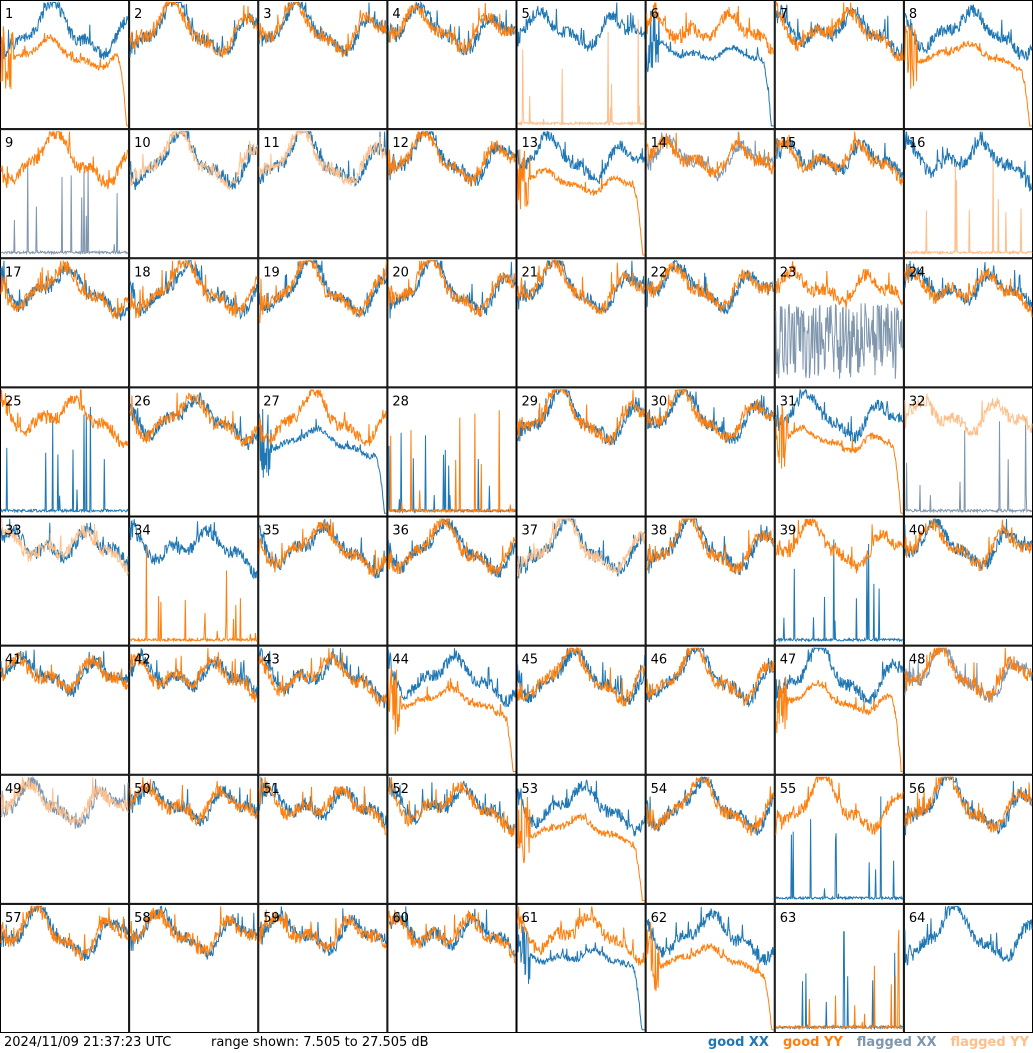  Describe the element at coordinates (400, 918) in the screenshot. I see `panel-number: 60` at that location.